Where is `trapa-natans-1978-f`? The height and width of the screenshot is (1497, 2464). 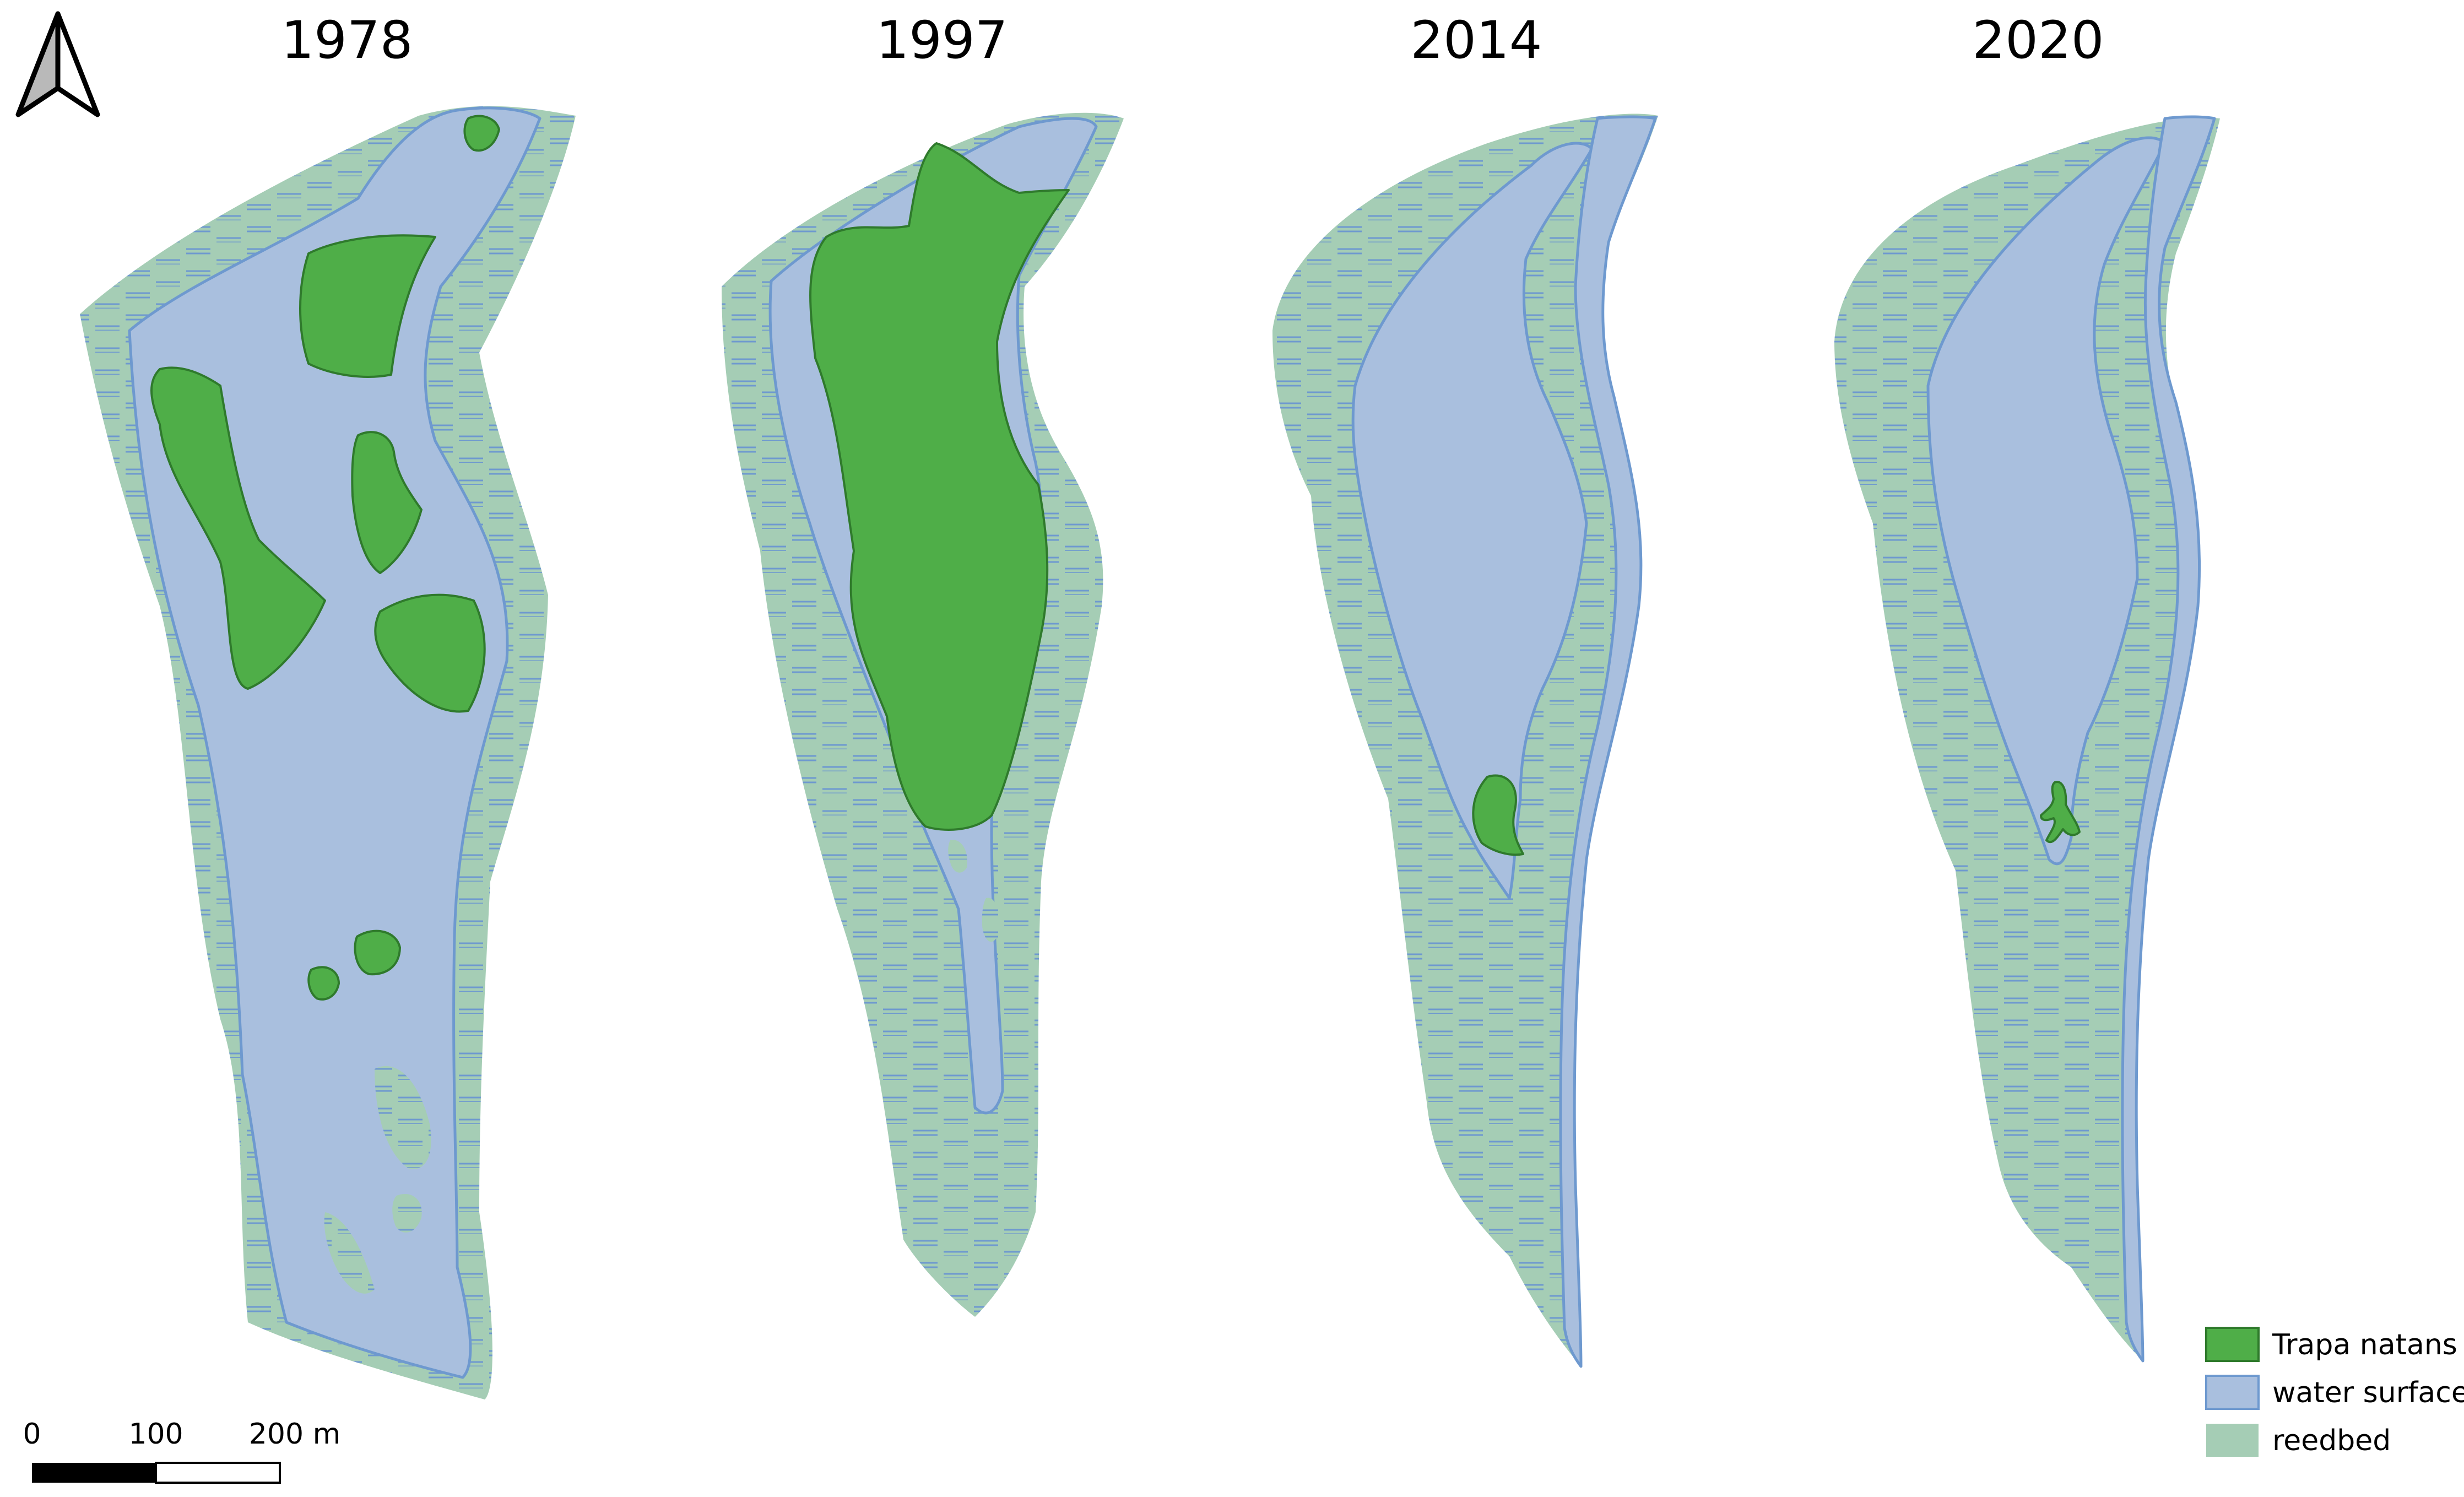
trapa-natans-1978-f is located at coordinates (377, 952).